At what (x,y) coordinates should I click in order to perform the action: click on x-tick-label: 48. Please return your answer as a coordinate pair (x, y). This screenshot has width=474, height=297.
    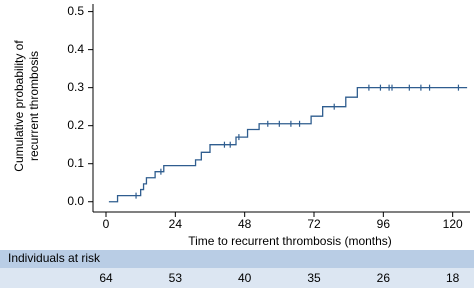
    Looking at the image, I should click on (245, 224).